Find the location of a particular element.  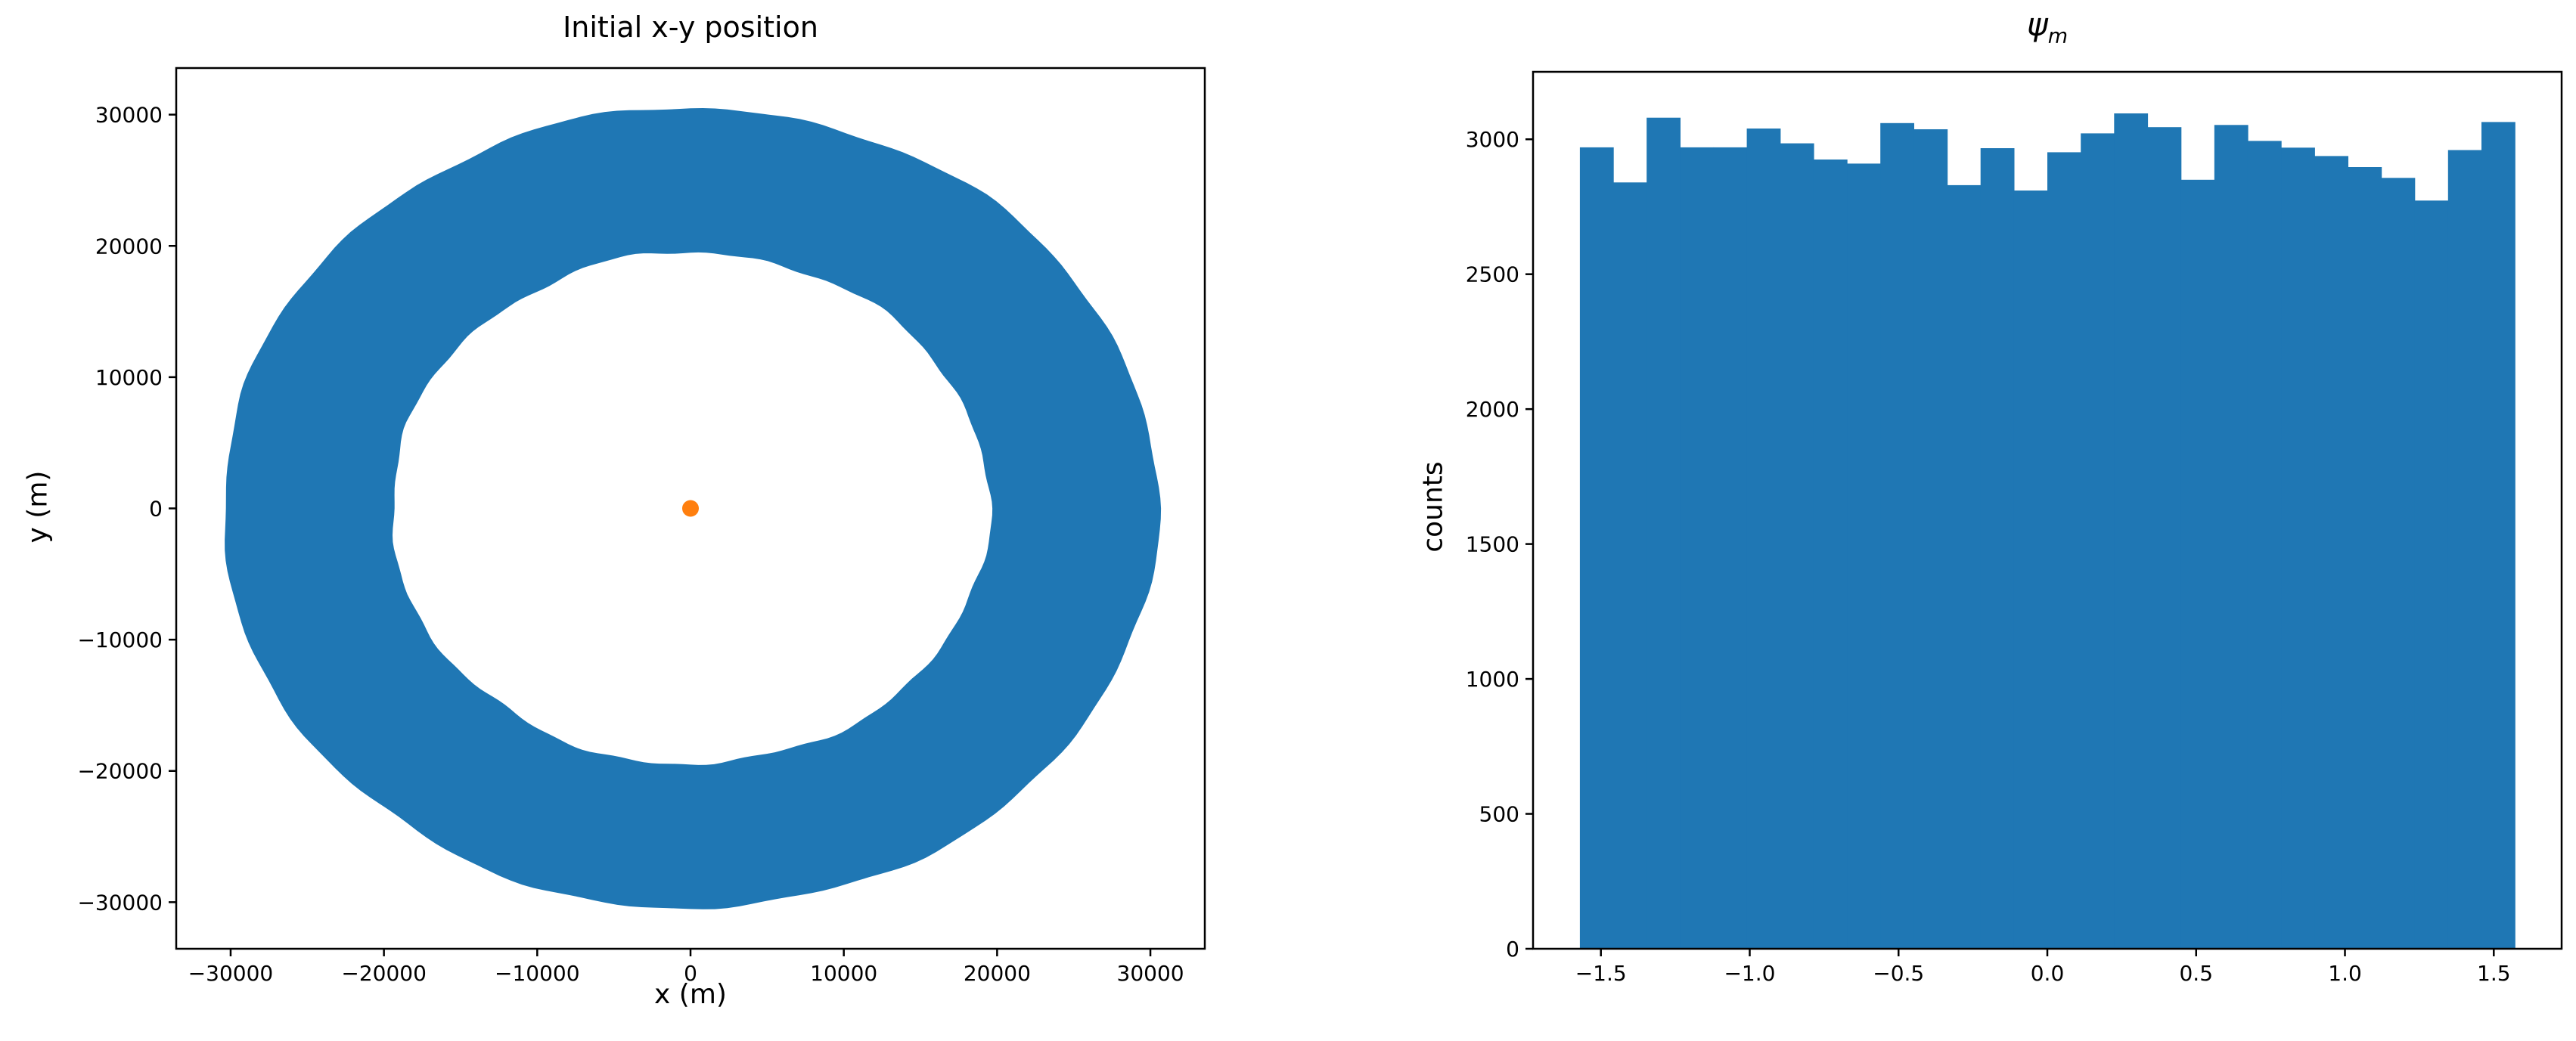

svg-text: 0.0 is located at coordinates (2048, 974).